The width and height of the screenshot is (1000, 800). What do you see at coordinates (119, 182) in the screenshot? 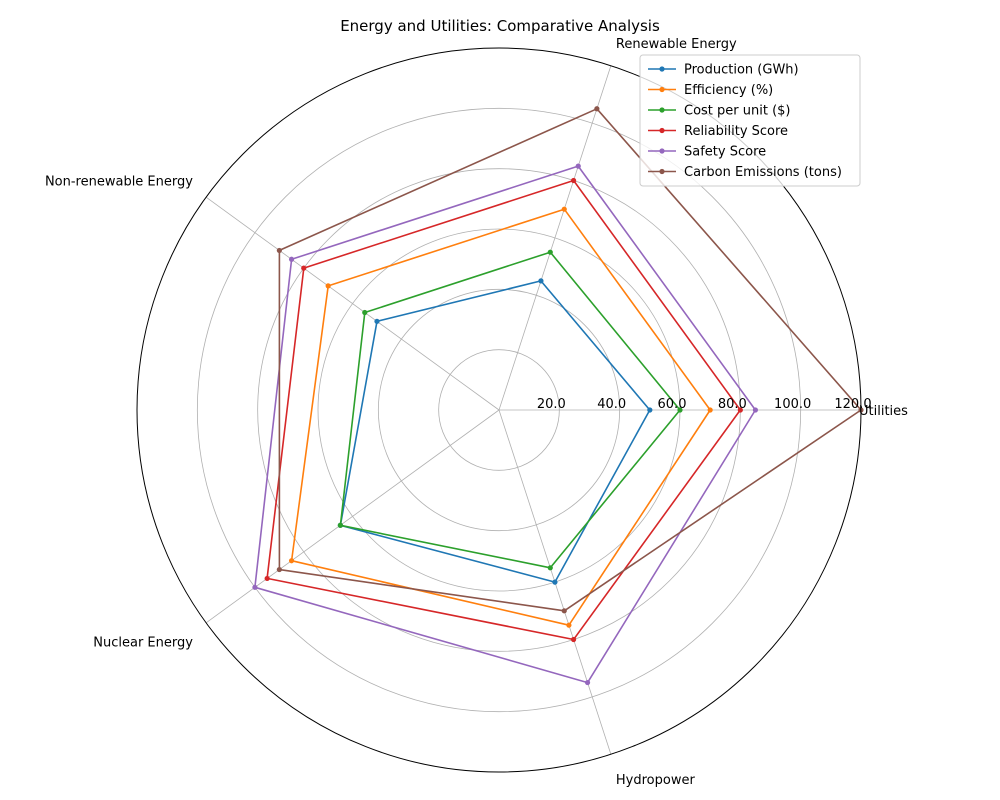
I see `category-label: Non-renewable Energy` at bounding box center [119, 182].